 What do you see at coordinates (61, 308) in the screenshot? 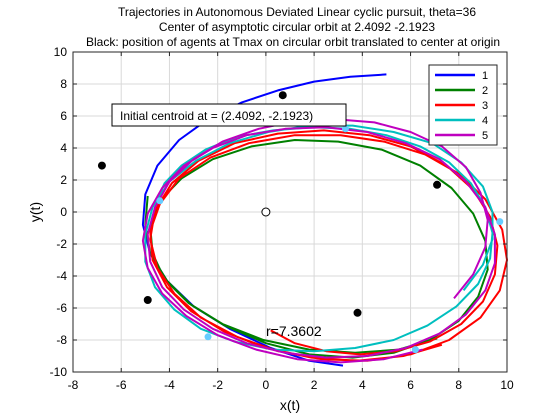
I see `y-tick-label: -6` at bounding box center [61, 308].